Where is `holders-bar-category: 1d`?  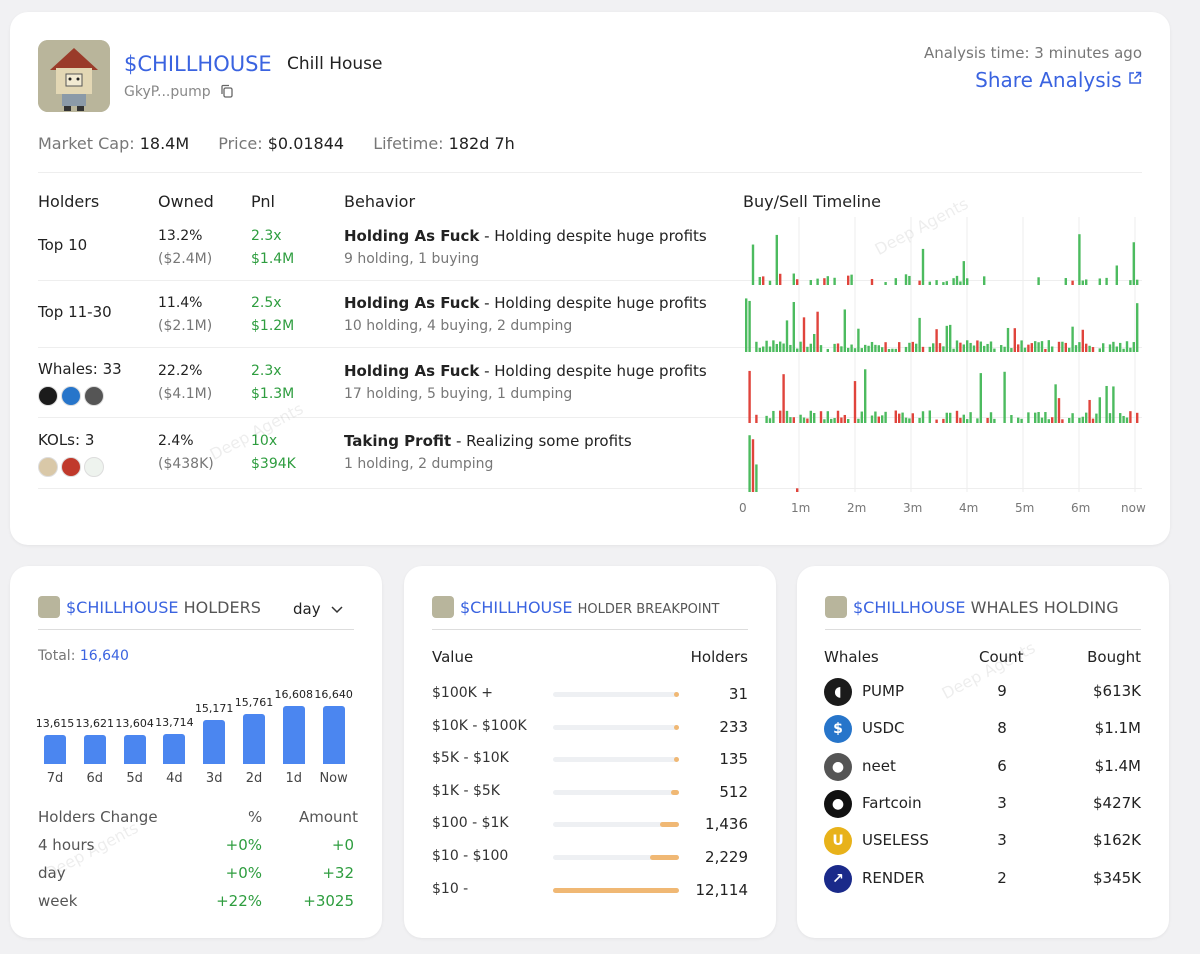 holders-bar-category: 1d is located at coordinates (294, 778).